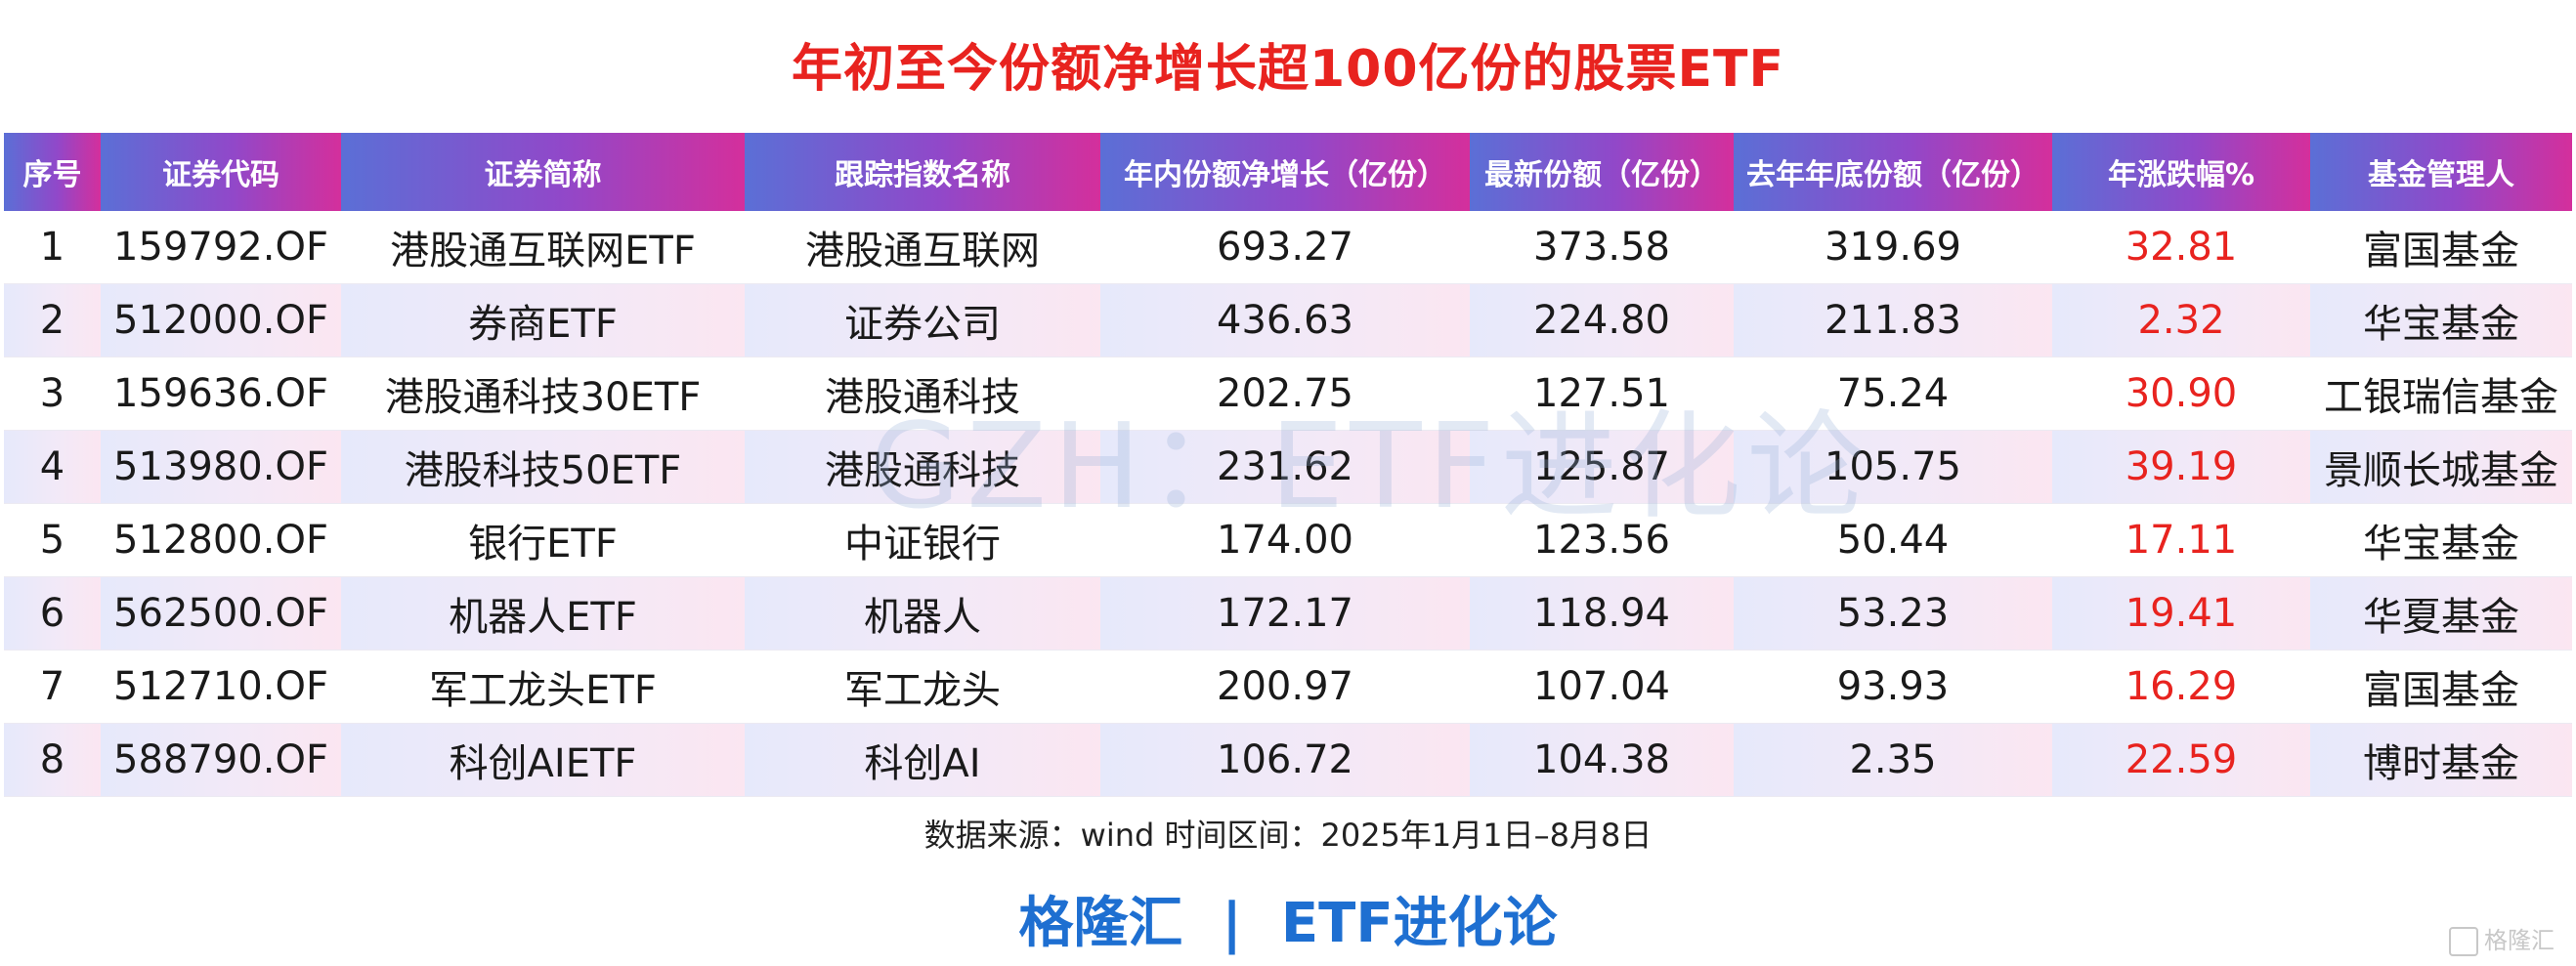  Describe the element at coordinates (923, 614) in the screenshot. I see `cell-col-index-name: 机器人` at that location.